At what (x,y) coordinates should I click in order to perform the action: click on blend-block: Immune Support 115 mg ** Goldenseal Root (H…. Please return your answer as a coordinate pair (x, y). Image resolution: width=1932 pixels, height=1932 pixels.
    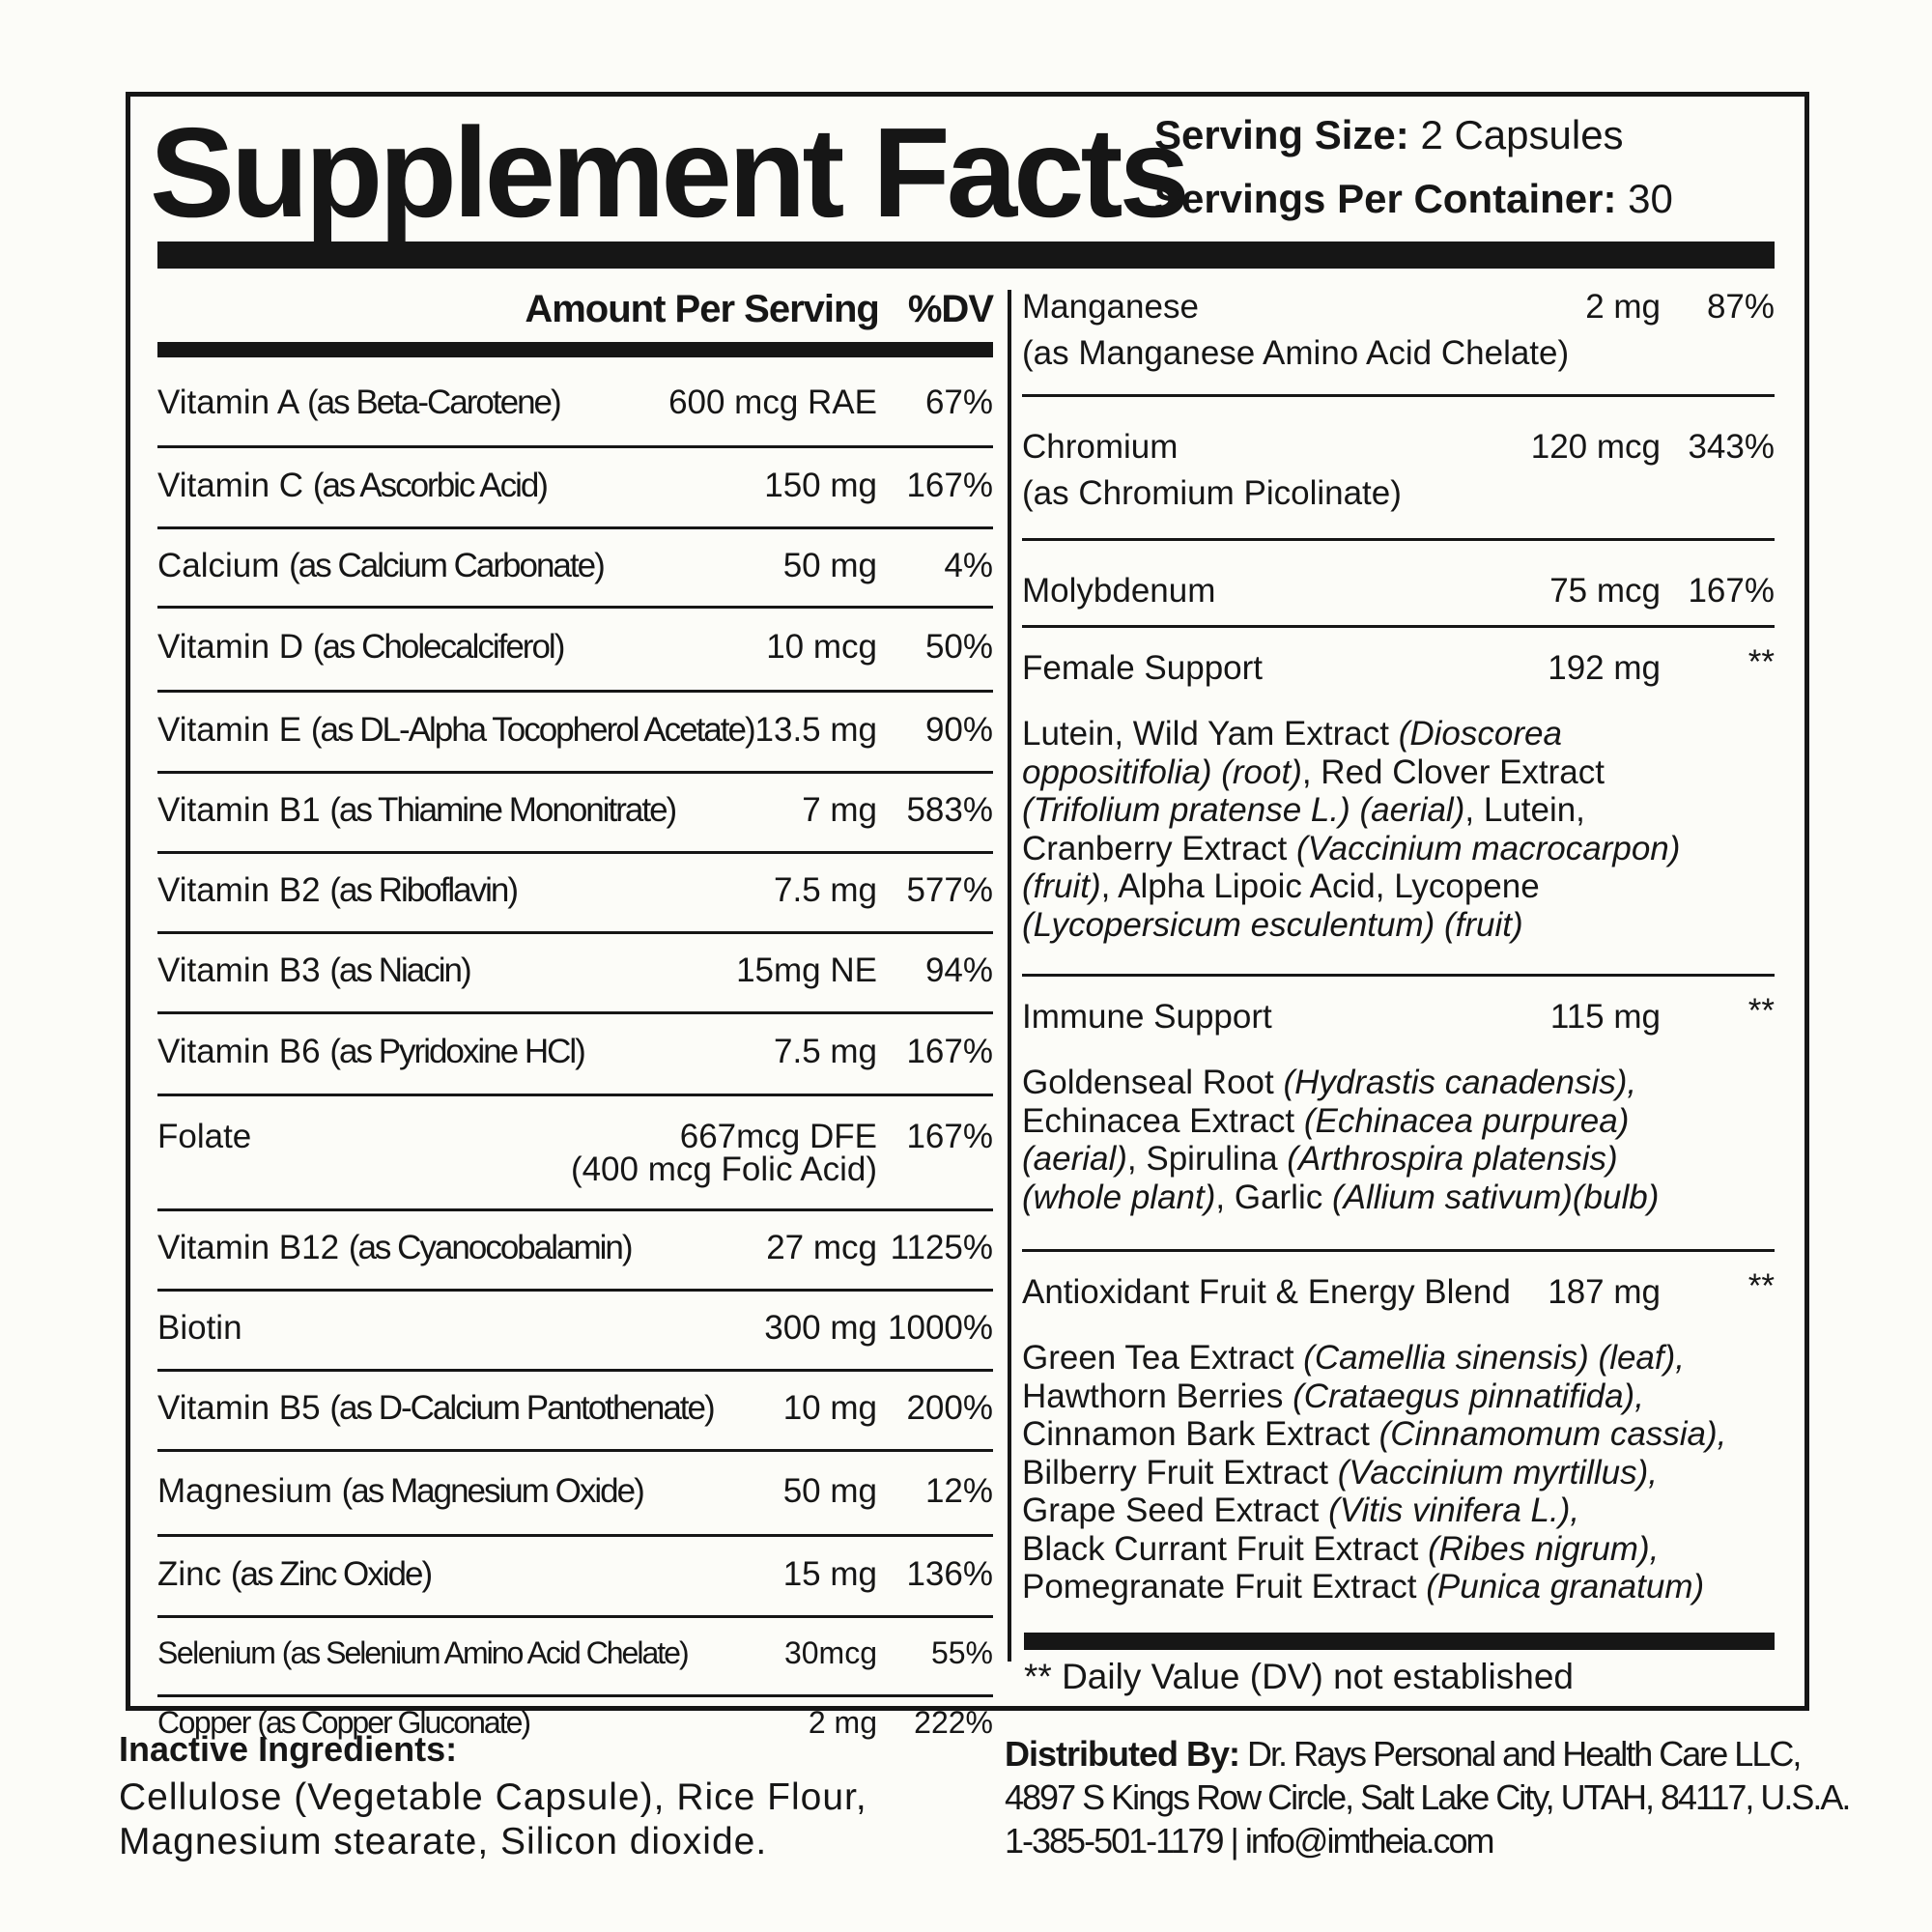
    Looking at the image, I should click on (1398, 1114).